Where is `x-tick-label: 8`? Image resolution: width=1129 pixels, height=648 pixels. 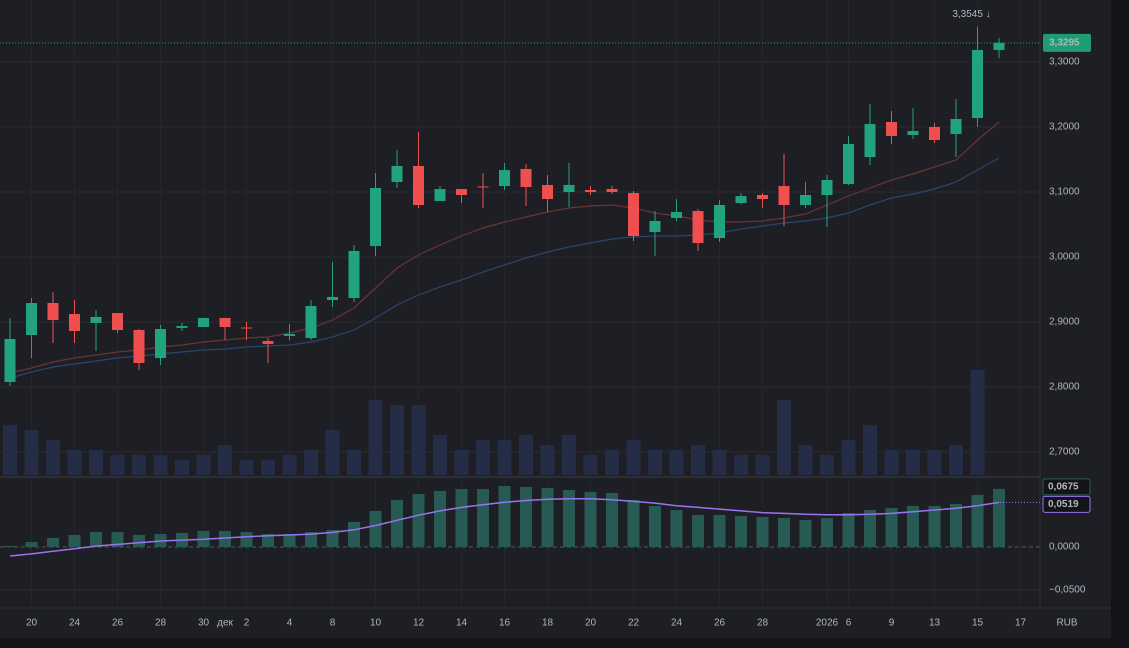
x-tick-label: 8 is located at coordinates (333, 623).